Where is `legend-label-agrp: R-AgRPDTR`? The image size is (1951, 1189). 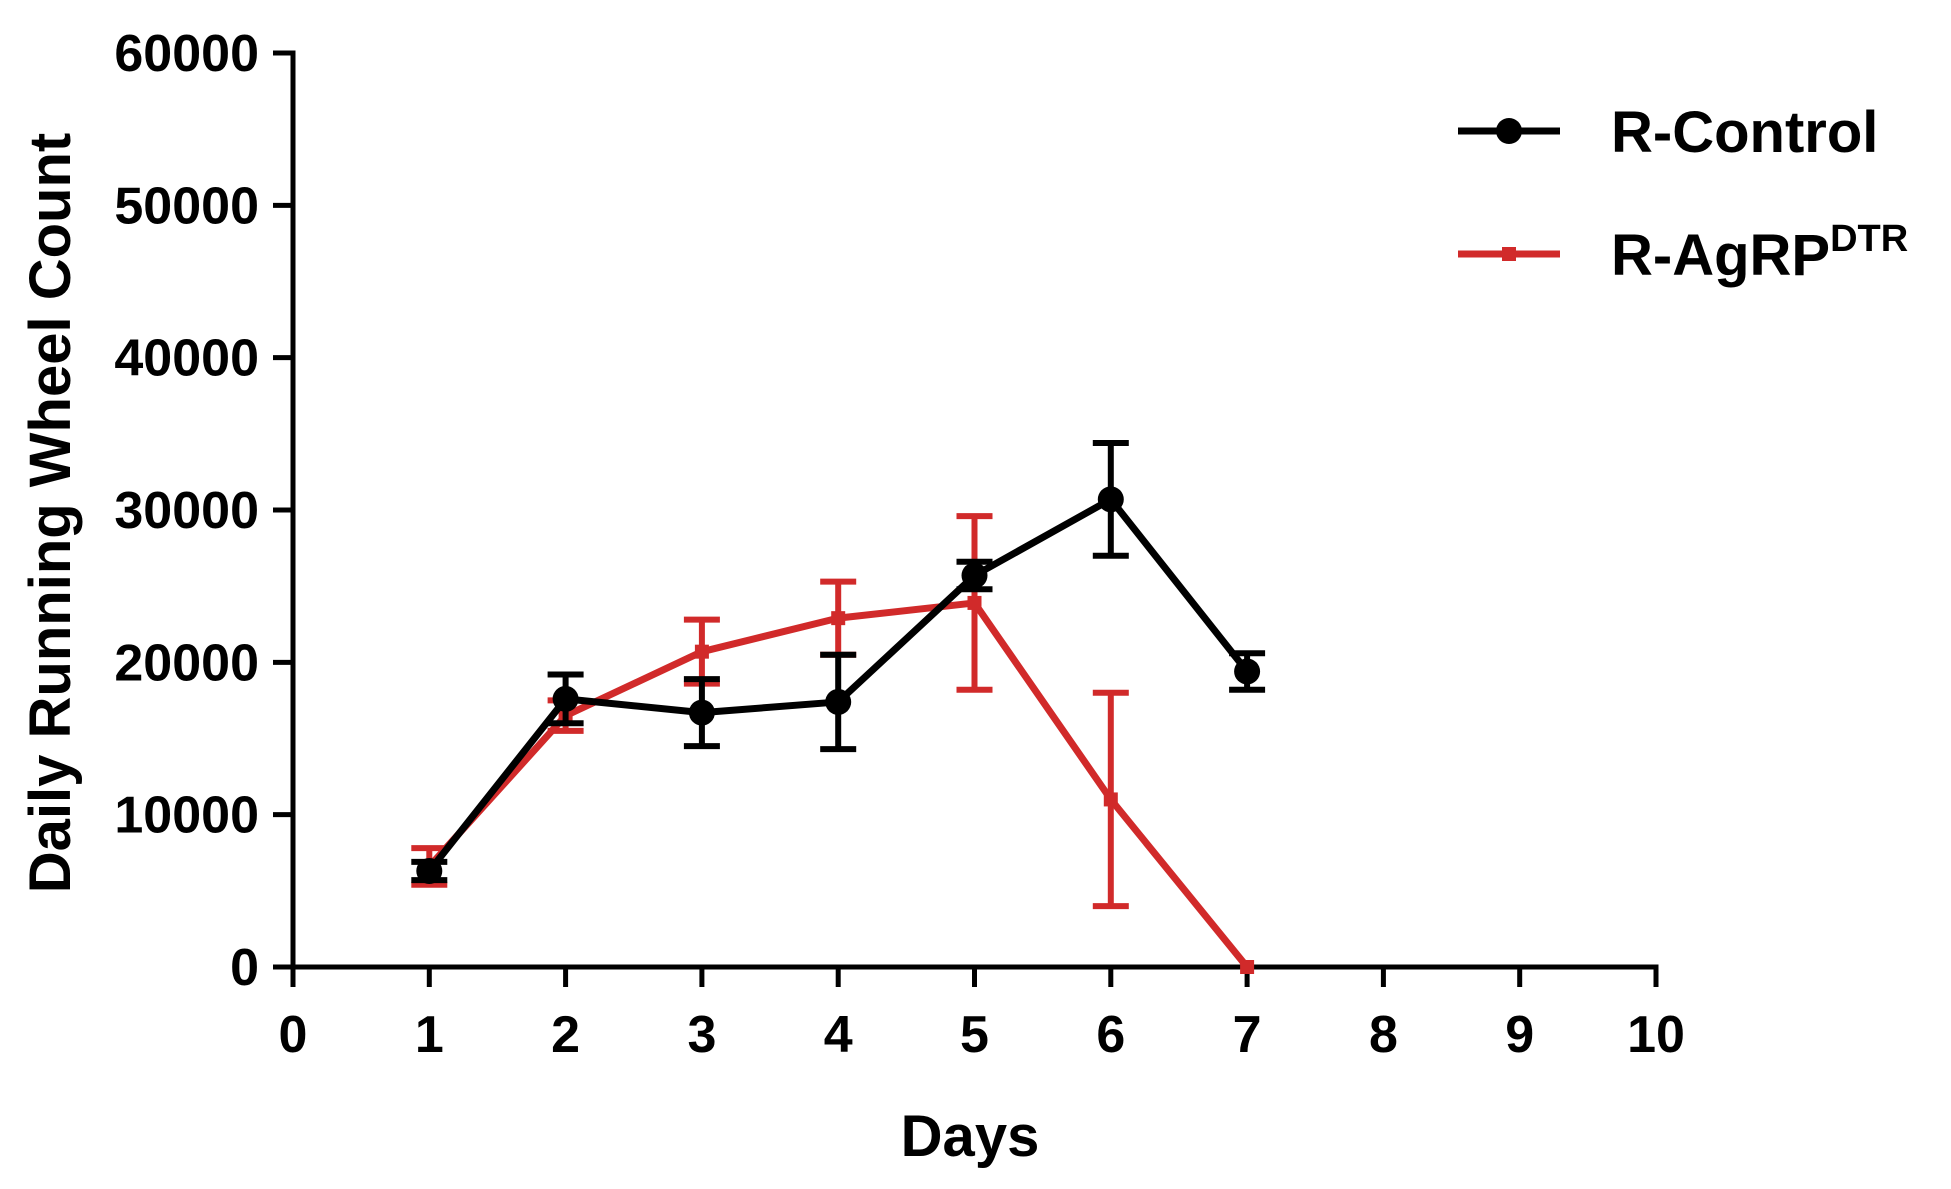
legend-label-agrp: R-AgRPDTR is located at coordinates (1759, 253).